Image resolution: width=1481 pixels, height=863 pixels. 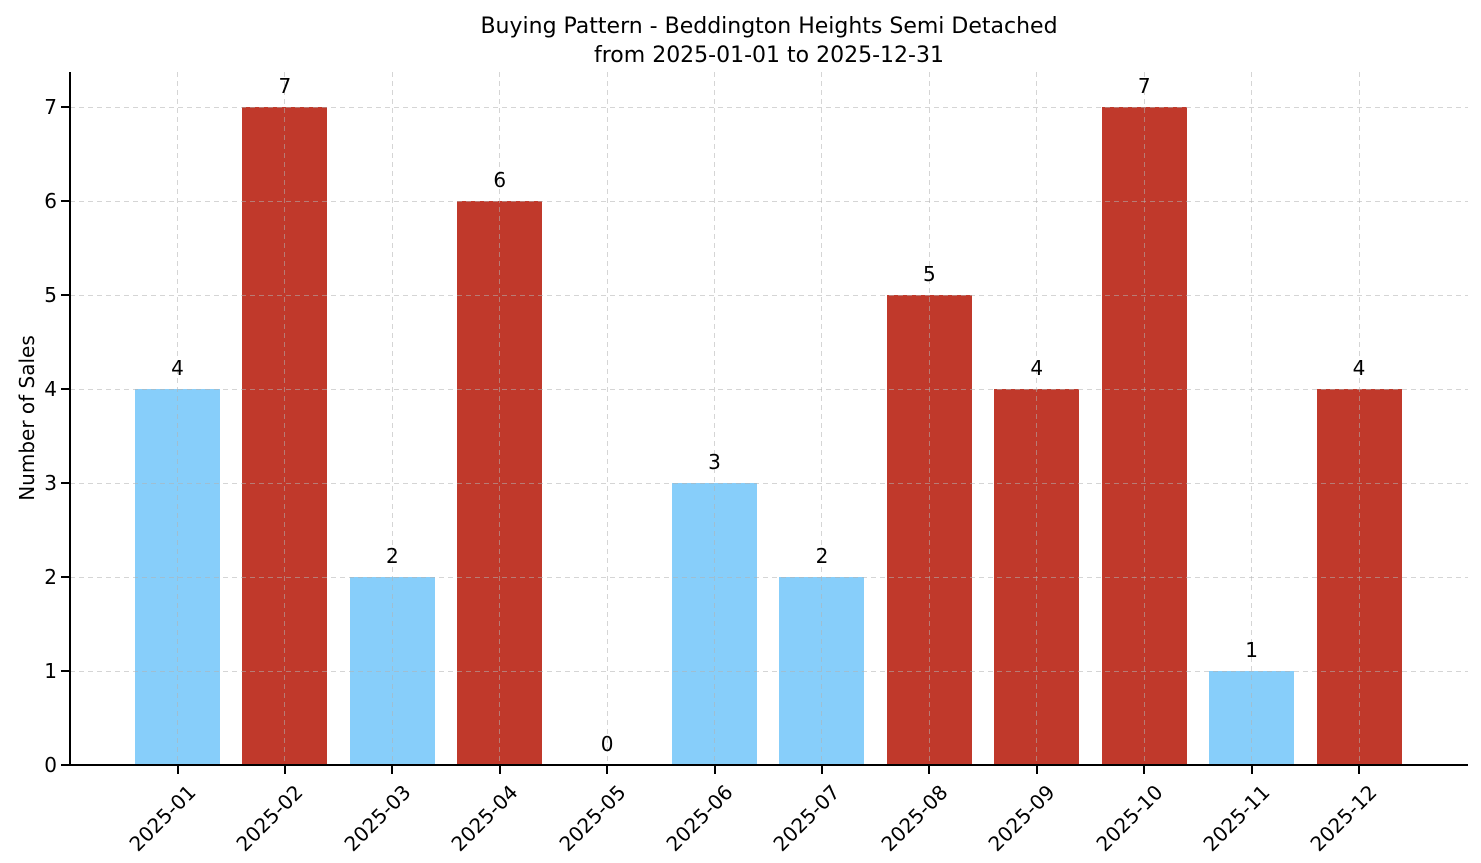 I want to click on x-tick-label-2025-08: 2025-08, so click(x=914, y=818).